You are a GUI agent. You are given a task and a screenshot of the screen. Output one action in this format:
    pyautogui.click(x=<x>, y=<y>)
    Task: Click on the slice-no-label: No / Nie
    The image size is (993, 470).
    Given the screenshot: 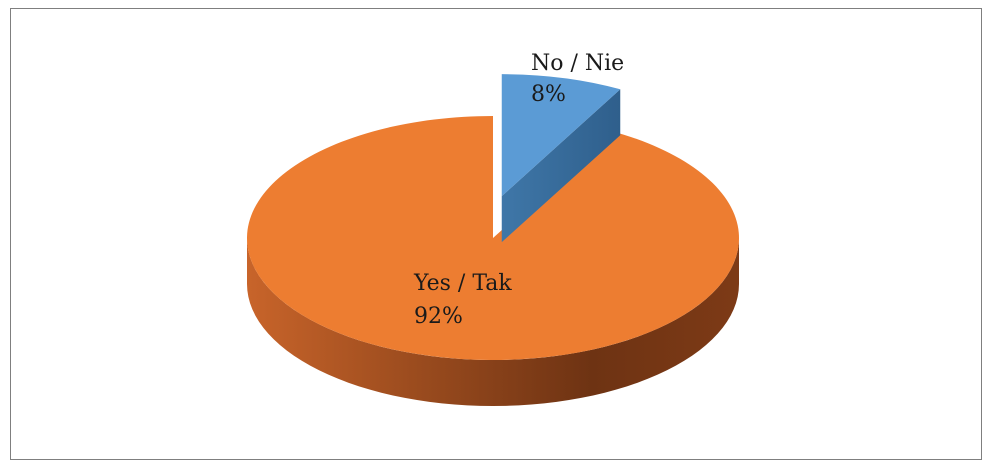 What is the action you would take?
    pyautogui.click(x=577, y=63)
    